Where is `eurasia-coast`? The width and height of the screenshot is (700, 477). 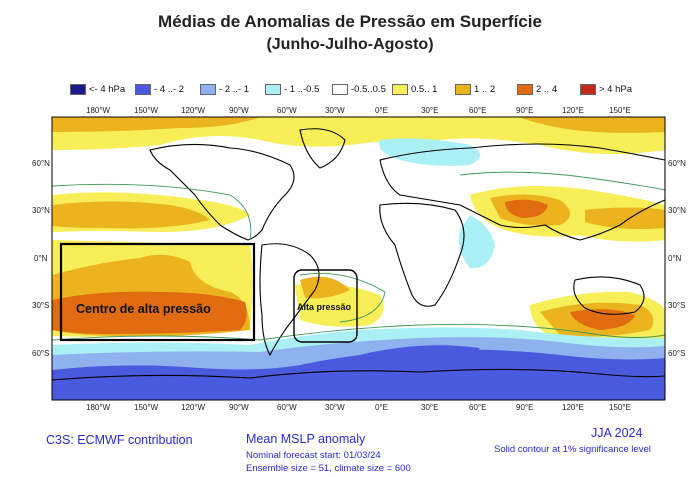 eurasia-coast is located at coordinates (522, 192).